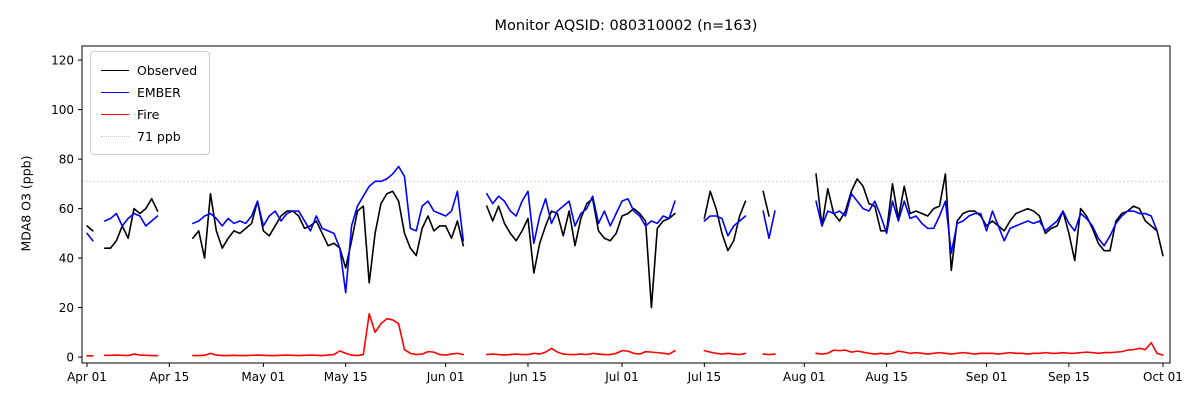 The height and width of the screenshot is (400, 1200). Describe the element at coordinates (1069, 377) in the screenshot. I see `x-tick-label: Sep 15` at that location.